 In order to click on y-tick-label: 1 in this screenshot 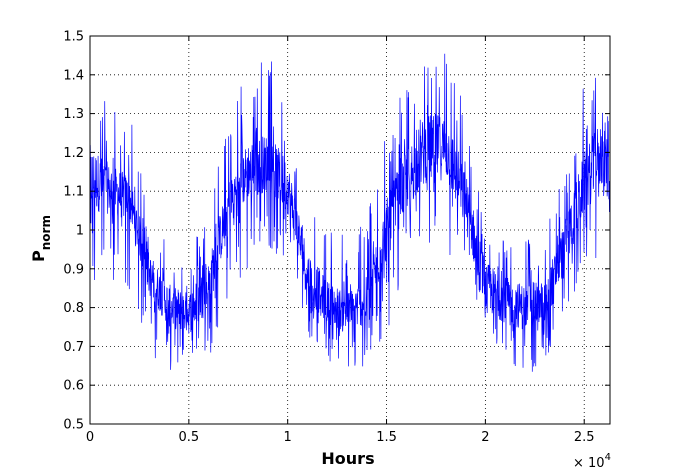, I will do `click(80, 231)`.